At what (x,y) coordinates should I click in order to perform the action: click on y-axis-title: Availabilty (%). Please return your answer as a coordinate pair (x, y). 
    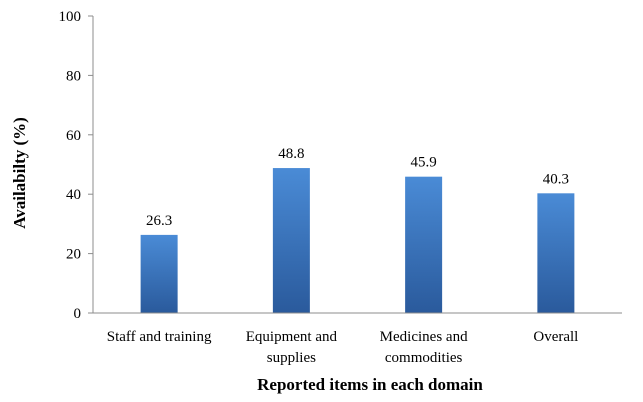
    Looking at the image, I should click on (19, 173).